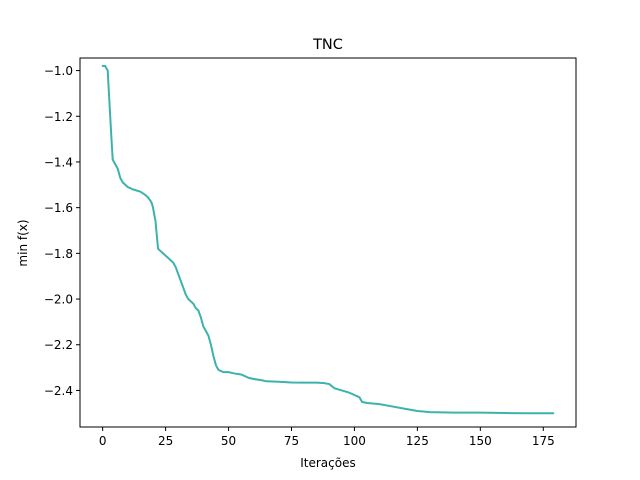 The image size is (640, 480). Describe the element at coordinates (165, 441) in the screenshot. I see `x-tick-label: 25` at that location.